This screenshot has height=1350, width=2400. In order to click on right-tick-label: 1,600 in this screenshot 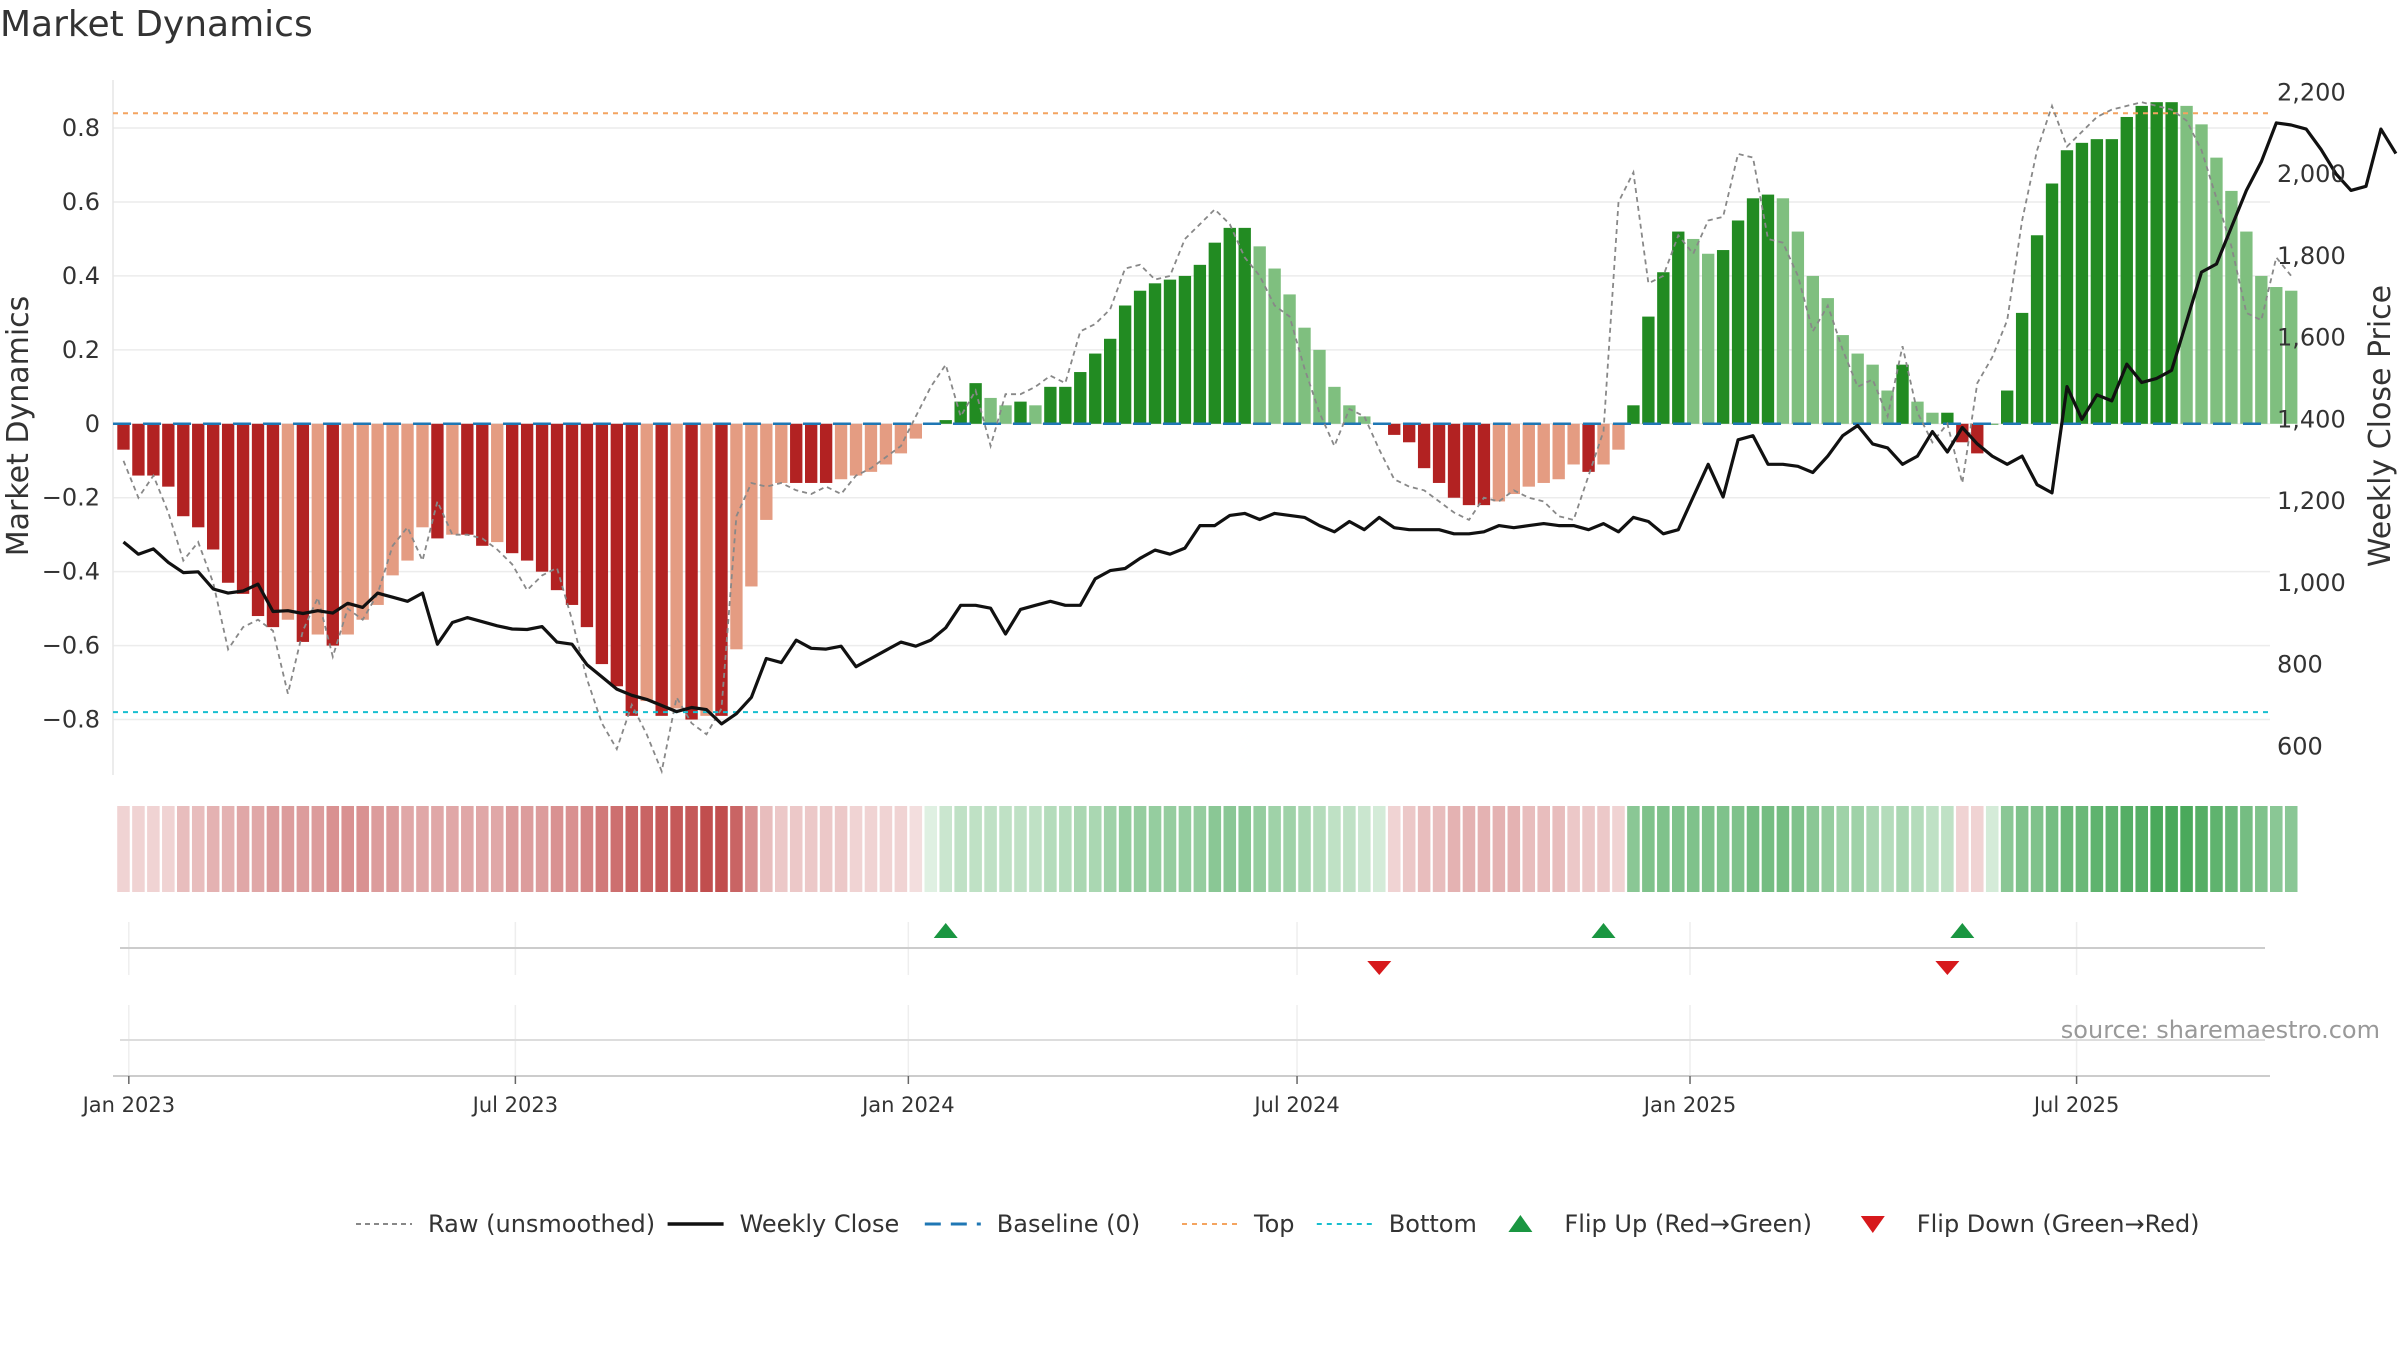, I will do `click(2311, 338)`.